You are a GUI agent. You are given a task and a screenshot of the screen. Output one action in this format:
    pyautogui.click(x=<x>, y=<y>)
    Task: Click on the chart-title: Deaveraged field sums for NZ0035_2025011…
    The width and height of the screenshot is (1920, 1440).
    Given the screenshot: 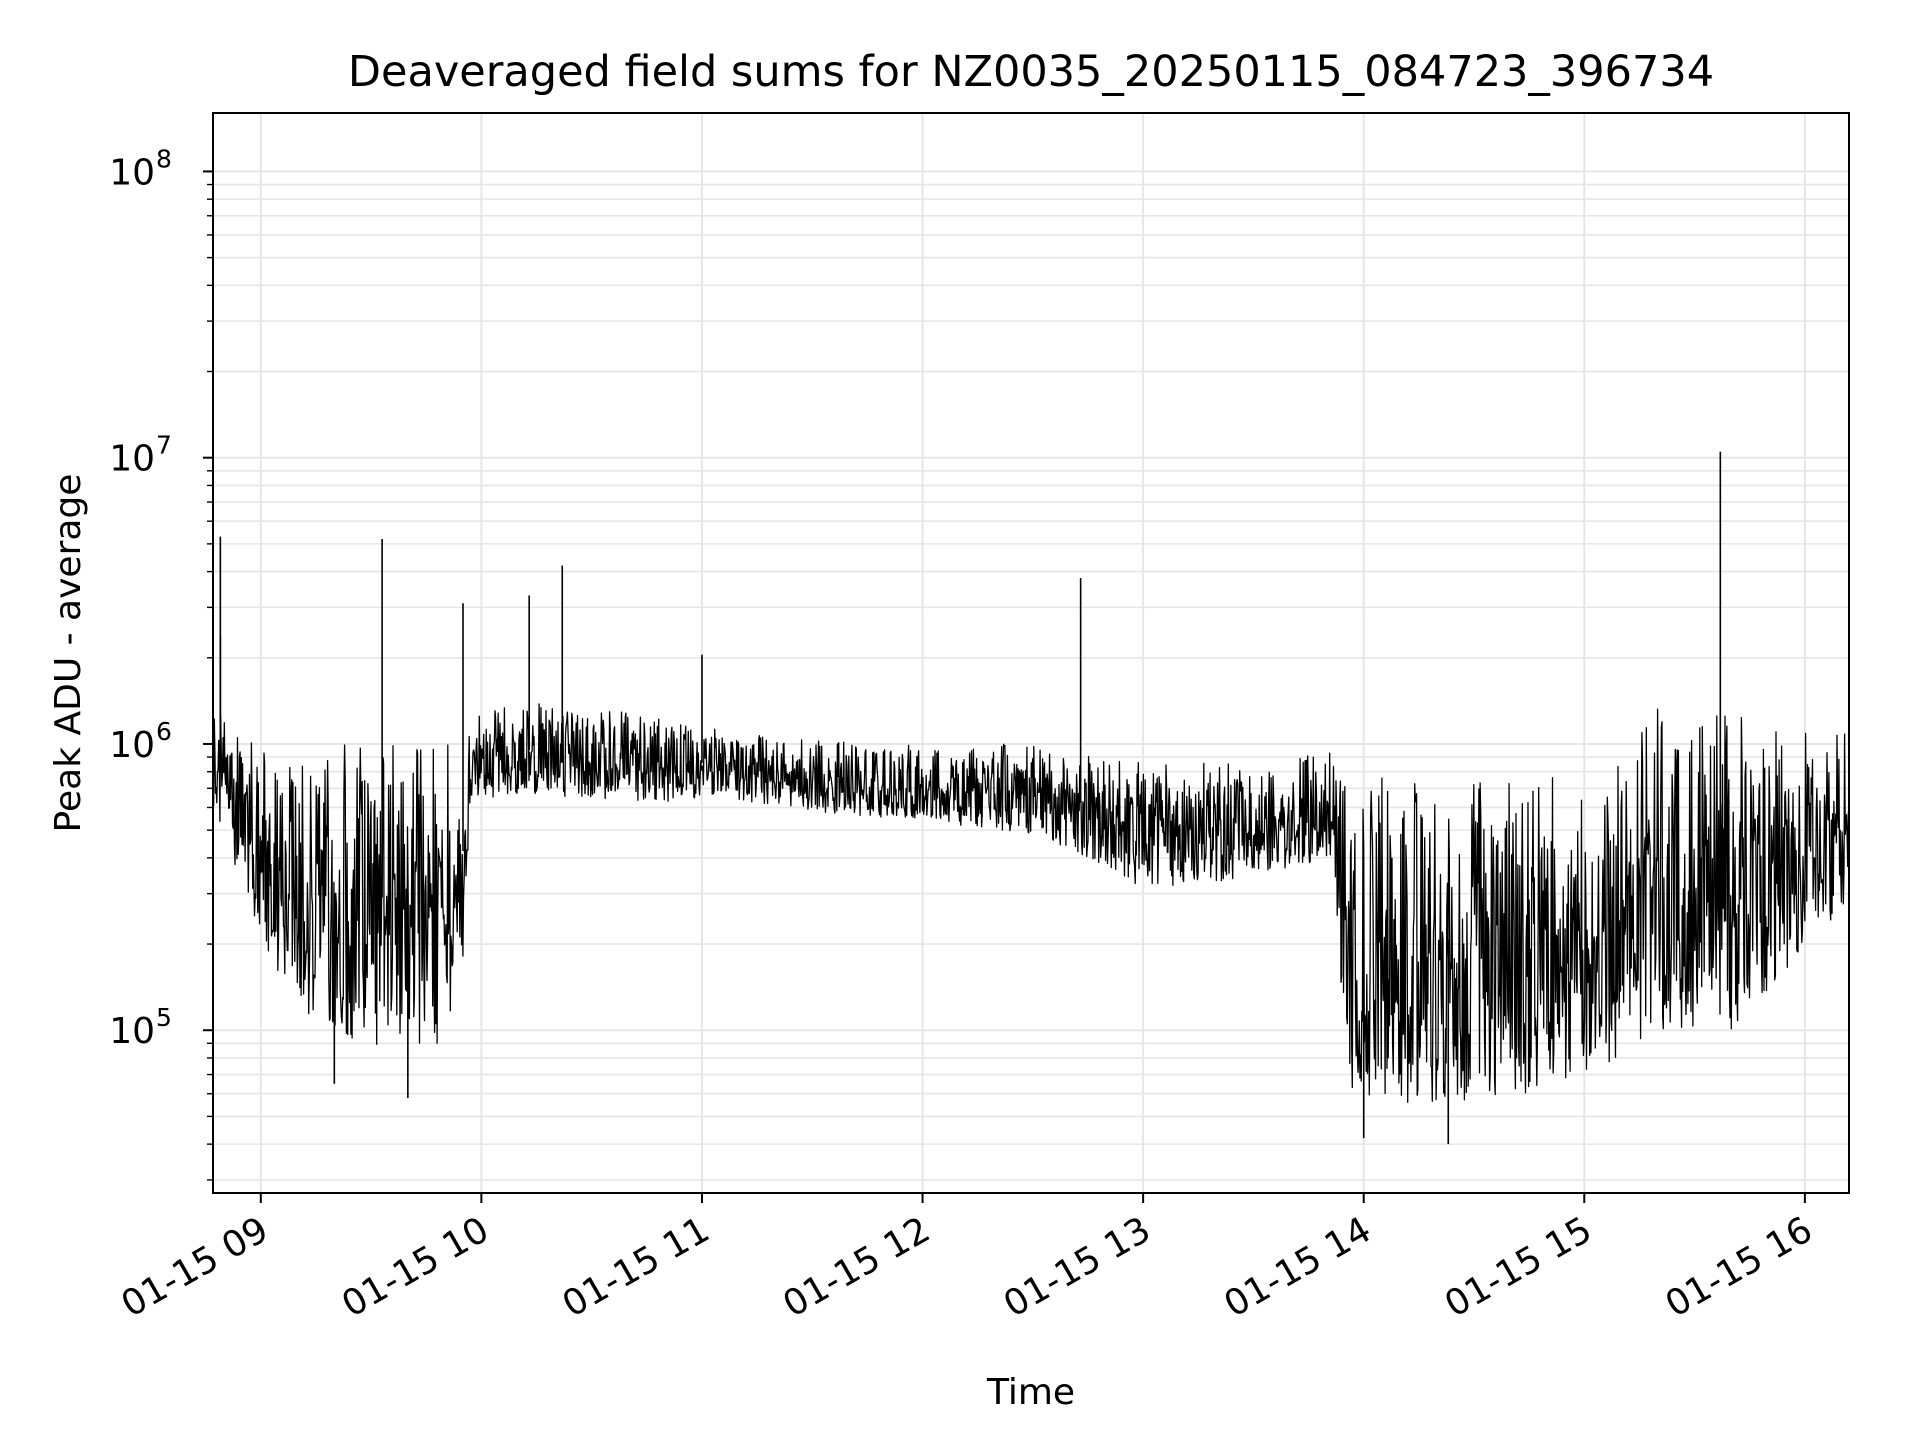 What is the action you would take?
    pyautogui.click(x=1031, y=72)
    